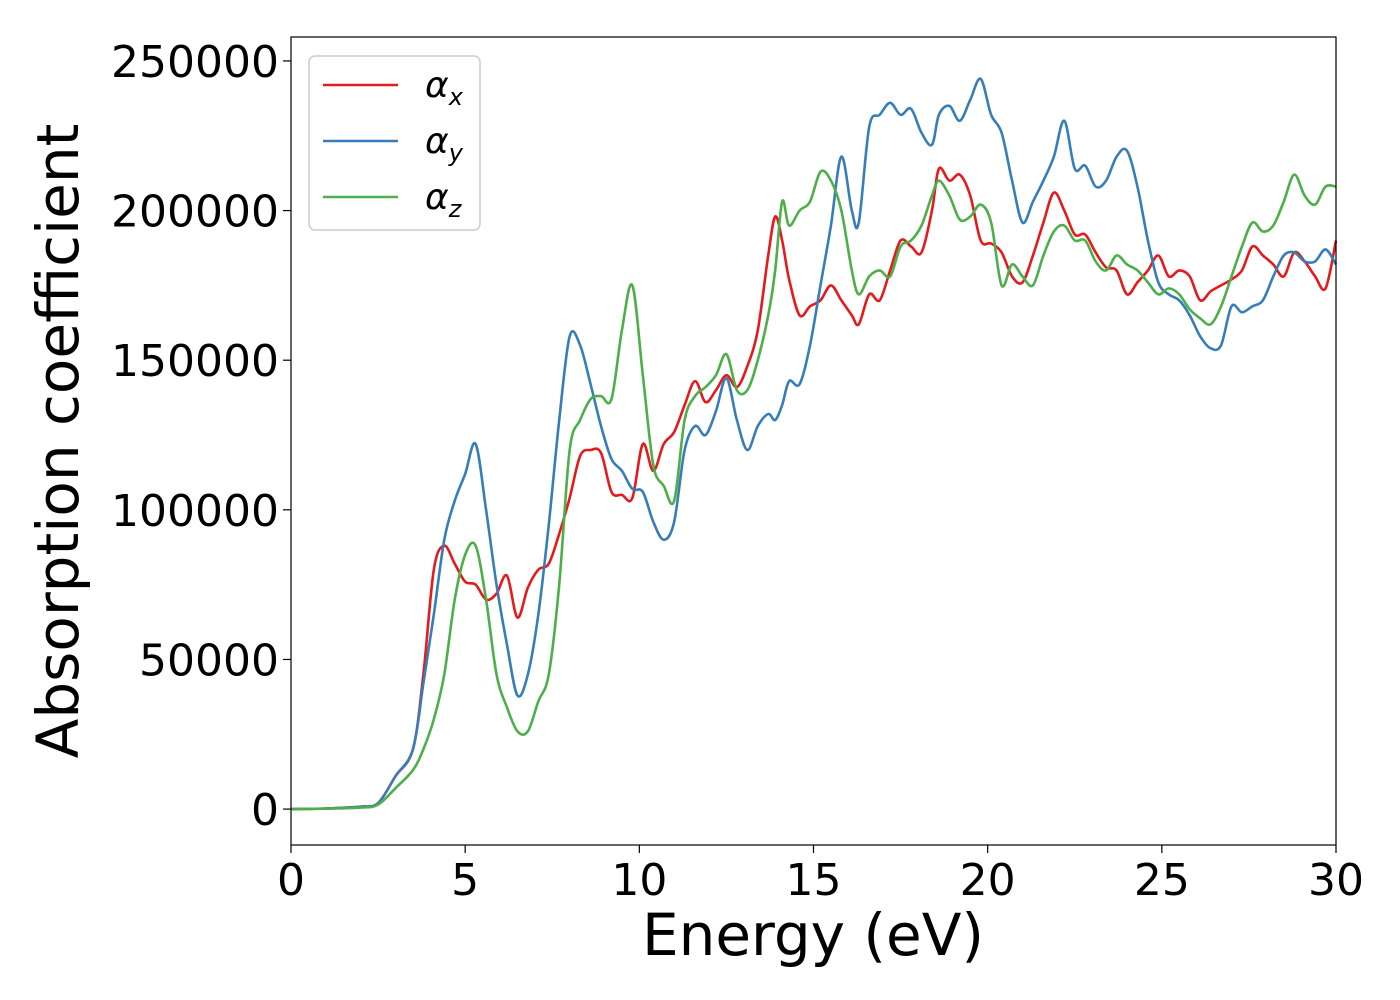 The image size is (1400, 1000). I want to click on legend-subscript: y, so click(456, 153).